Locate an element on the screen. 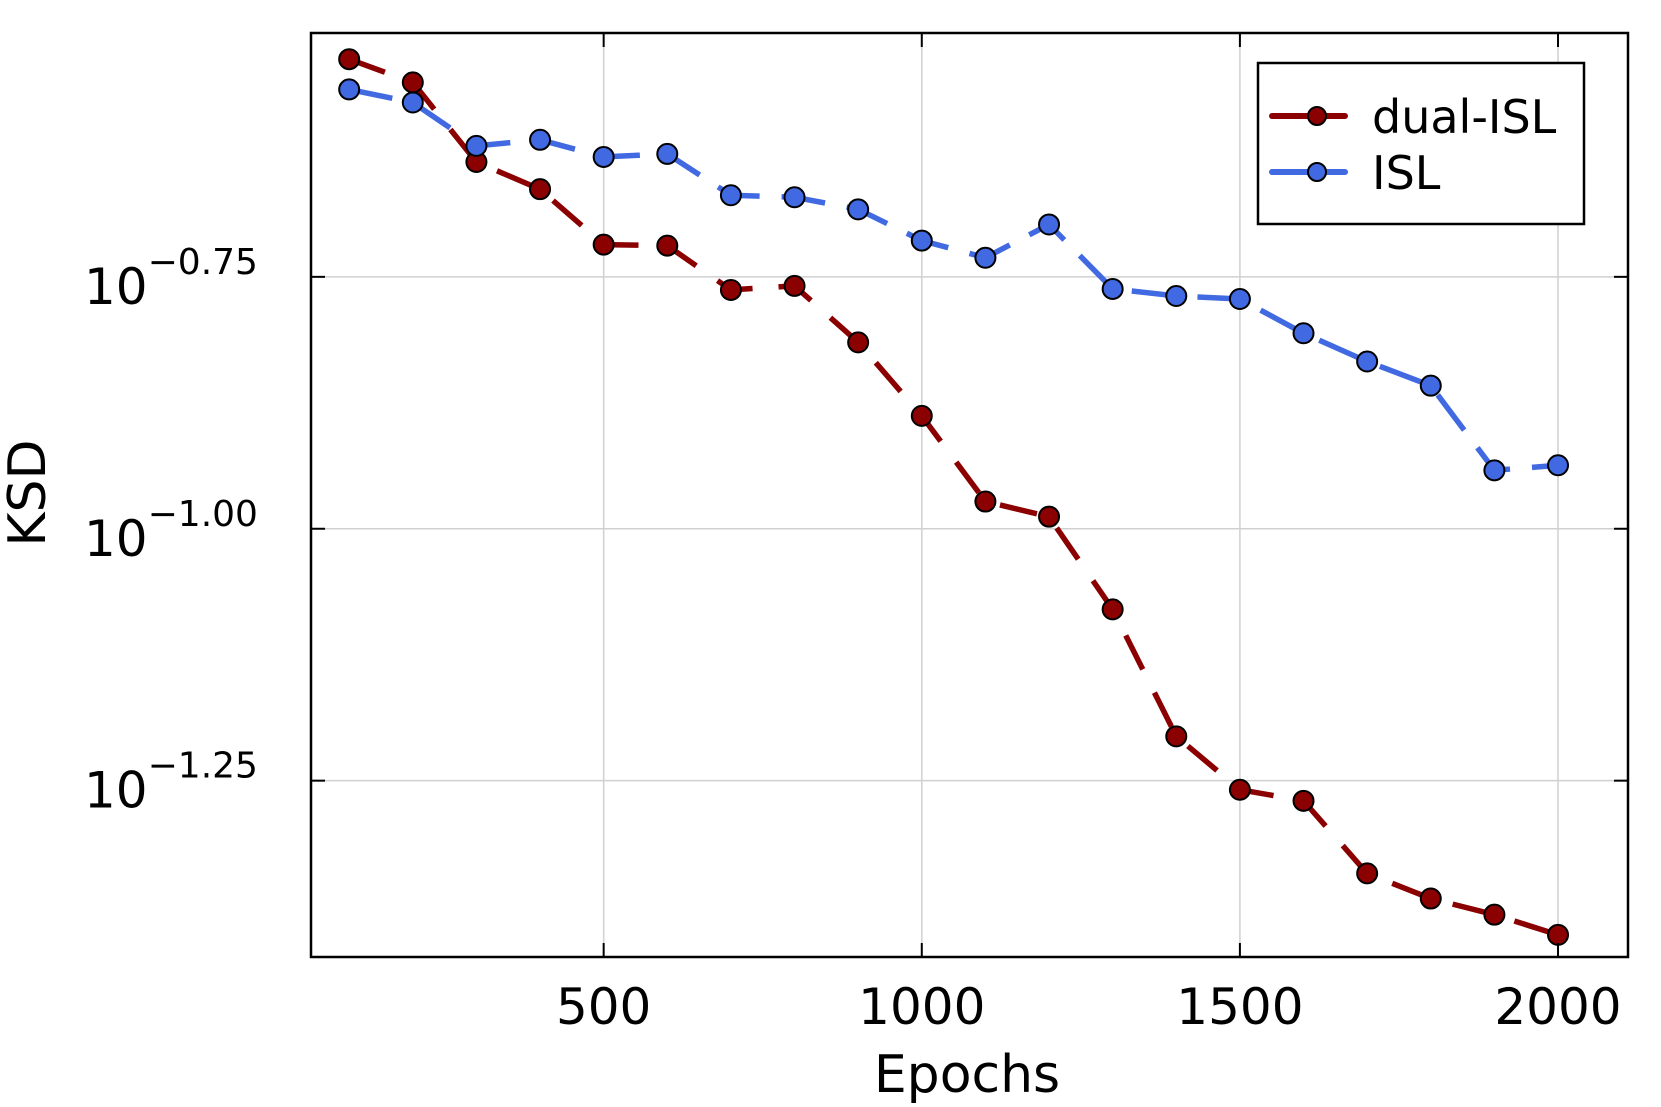  legend-entry-dual-isl: dual-ISL is located at coordinates (1413, 117).